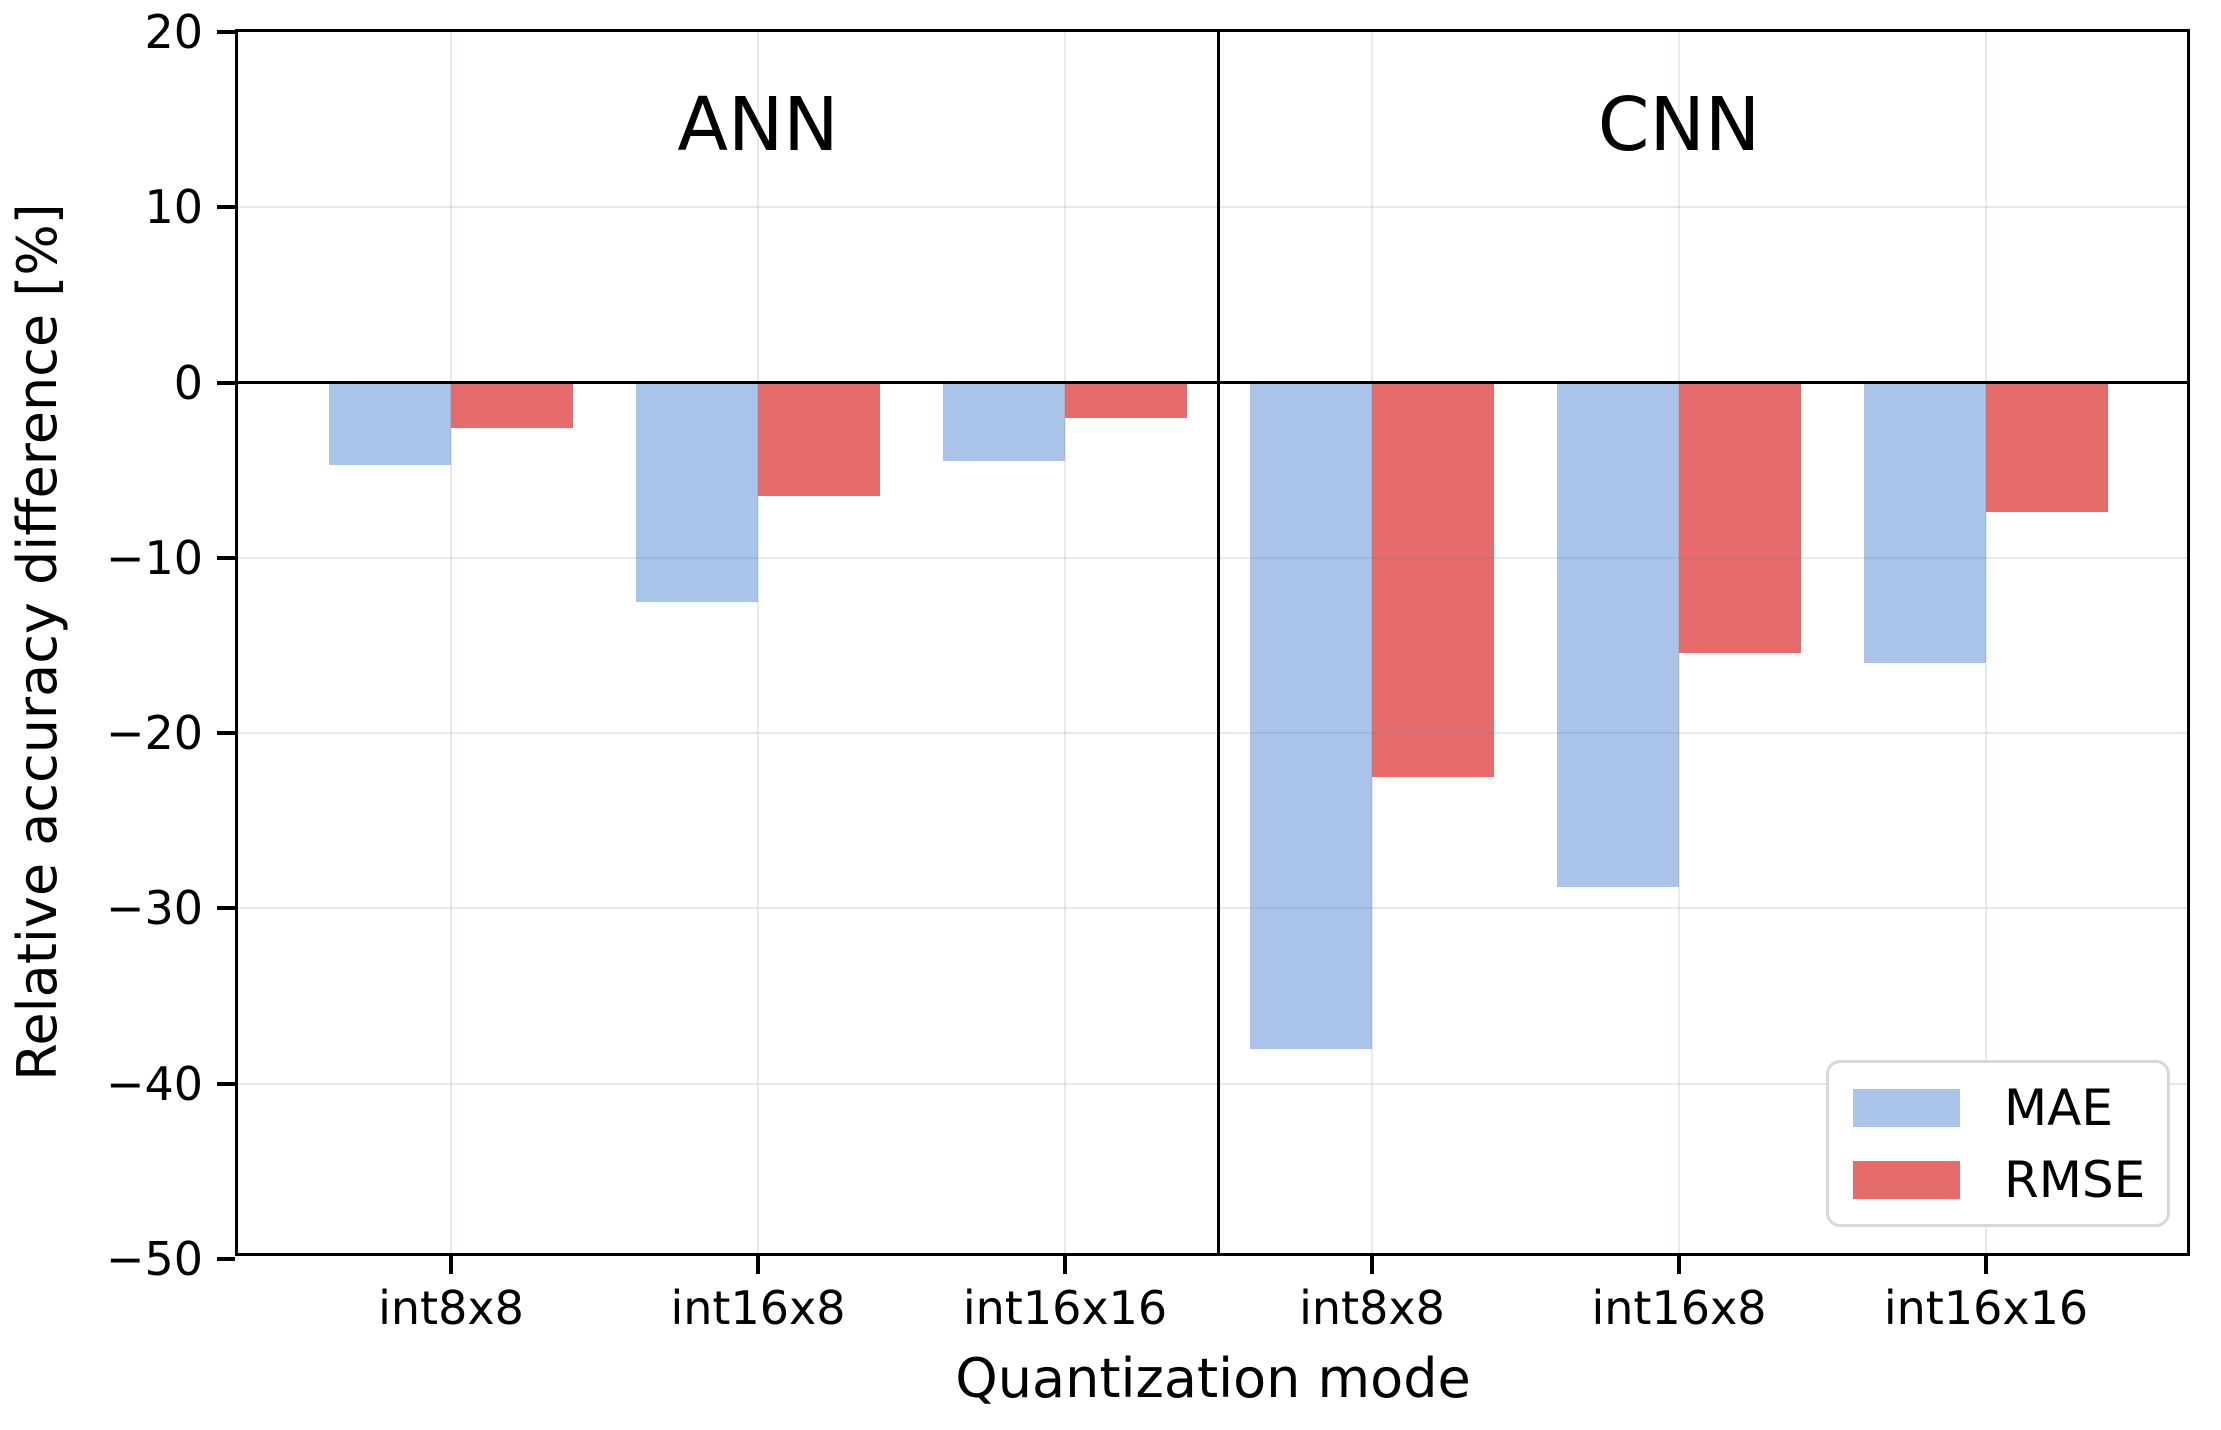  What do you see at coordinates (1212, 383) in the screenshot?
I see `zero-line` at bounding box center [1212, 383].